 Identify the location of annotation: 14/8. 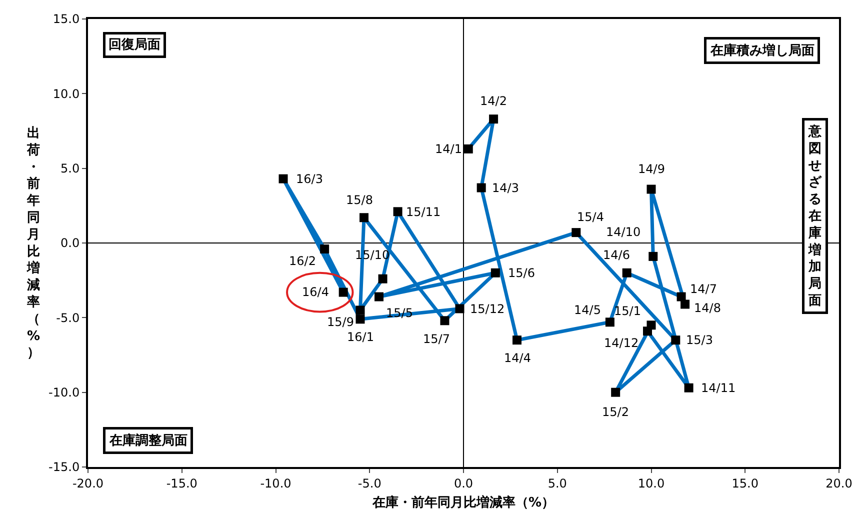
(707, 308).